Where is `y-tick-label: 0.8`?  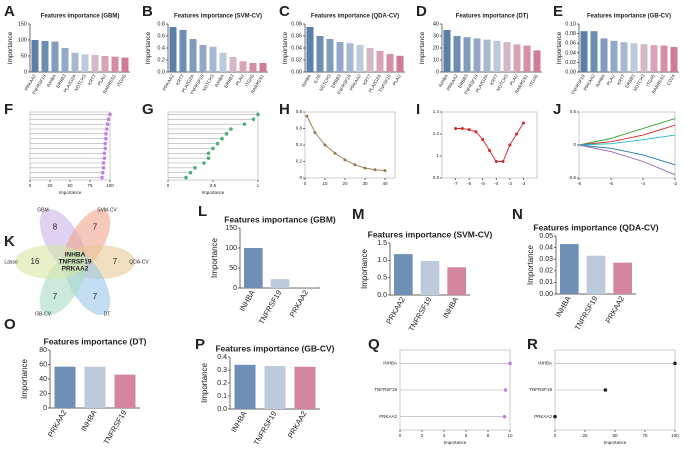 y-tick-label: 0.8 is located at coordinates (436, 177).